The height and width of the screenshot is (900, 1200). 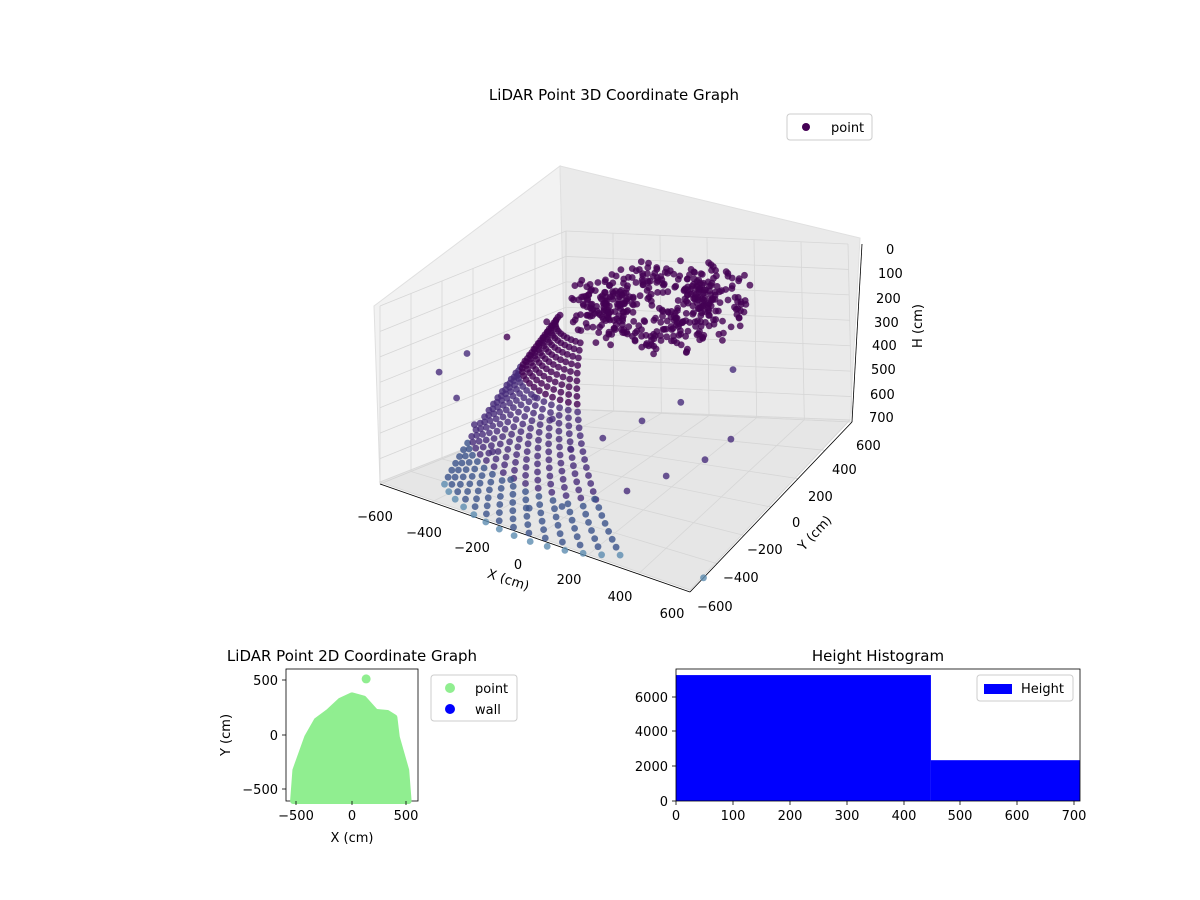 What do you see at coordinates (651, 698) in the screenshot?
I see `y-tick-label: 6000` at bounding box center [651, 698].